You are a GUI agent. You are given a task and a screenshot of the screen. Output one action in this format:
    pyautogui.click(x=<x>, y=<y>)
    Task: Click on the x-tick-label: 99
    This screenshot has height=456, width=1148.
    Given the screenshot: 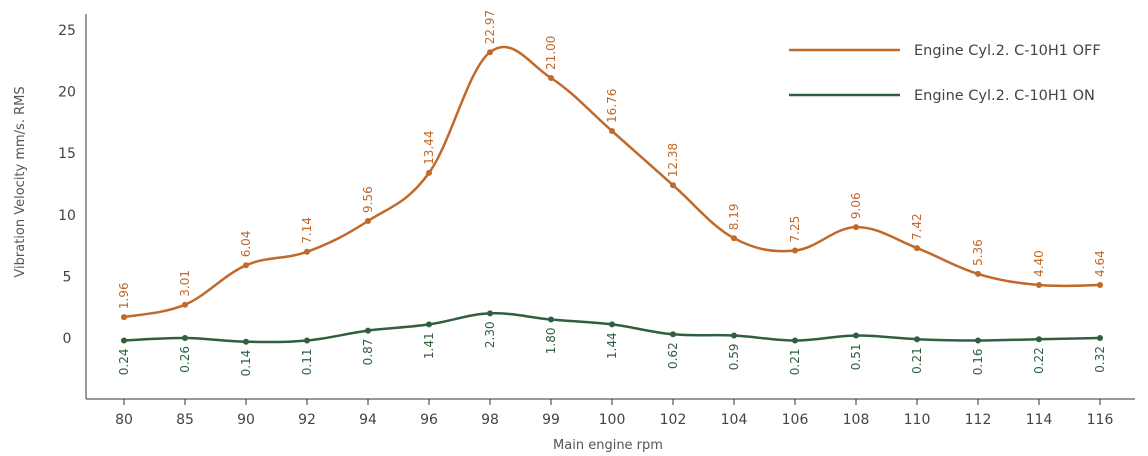 What is the action you would take?
    pyautogui.click(x=551, y=420)
    